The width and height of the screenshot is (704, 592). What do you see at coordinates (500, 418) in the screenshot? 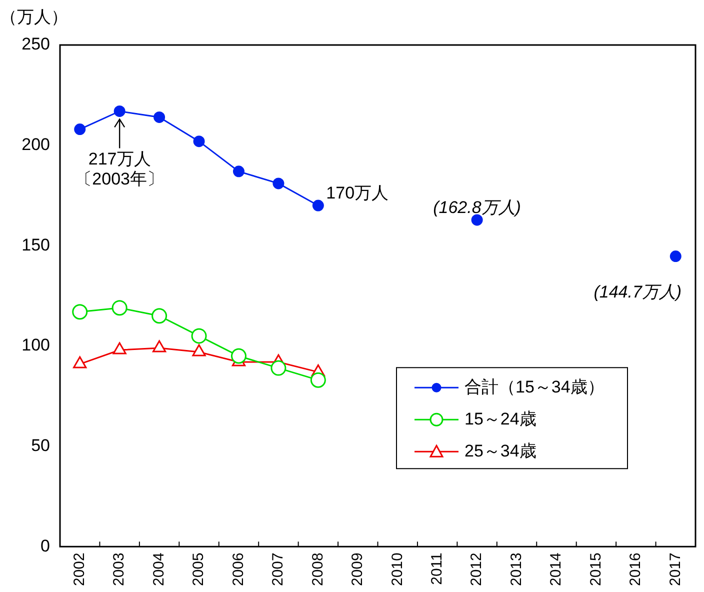
I see `legend-label: 15～24歳` at bounding box center [500, 418].